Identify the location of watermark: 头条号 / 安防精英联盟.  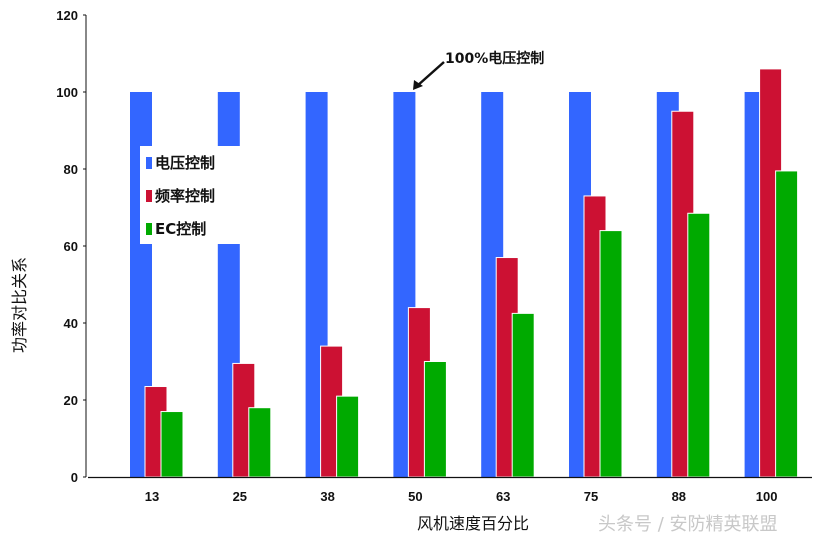
(688, 524).